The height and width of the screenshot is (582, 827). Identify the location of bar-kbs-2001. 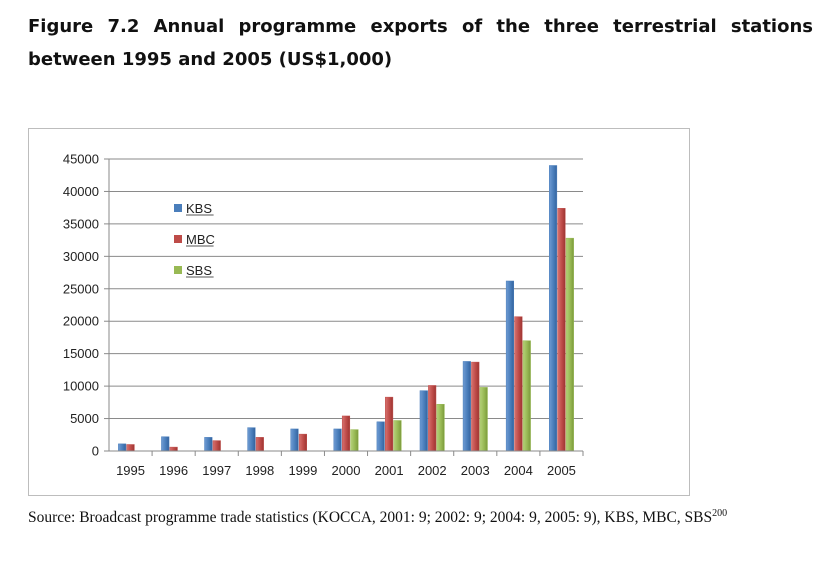
(380, 436).